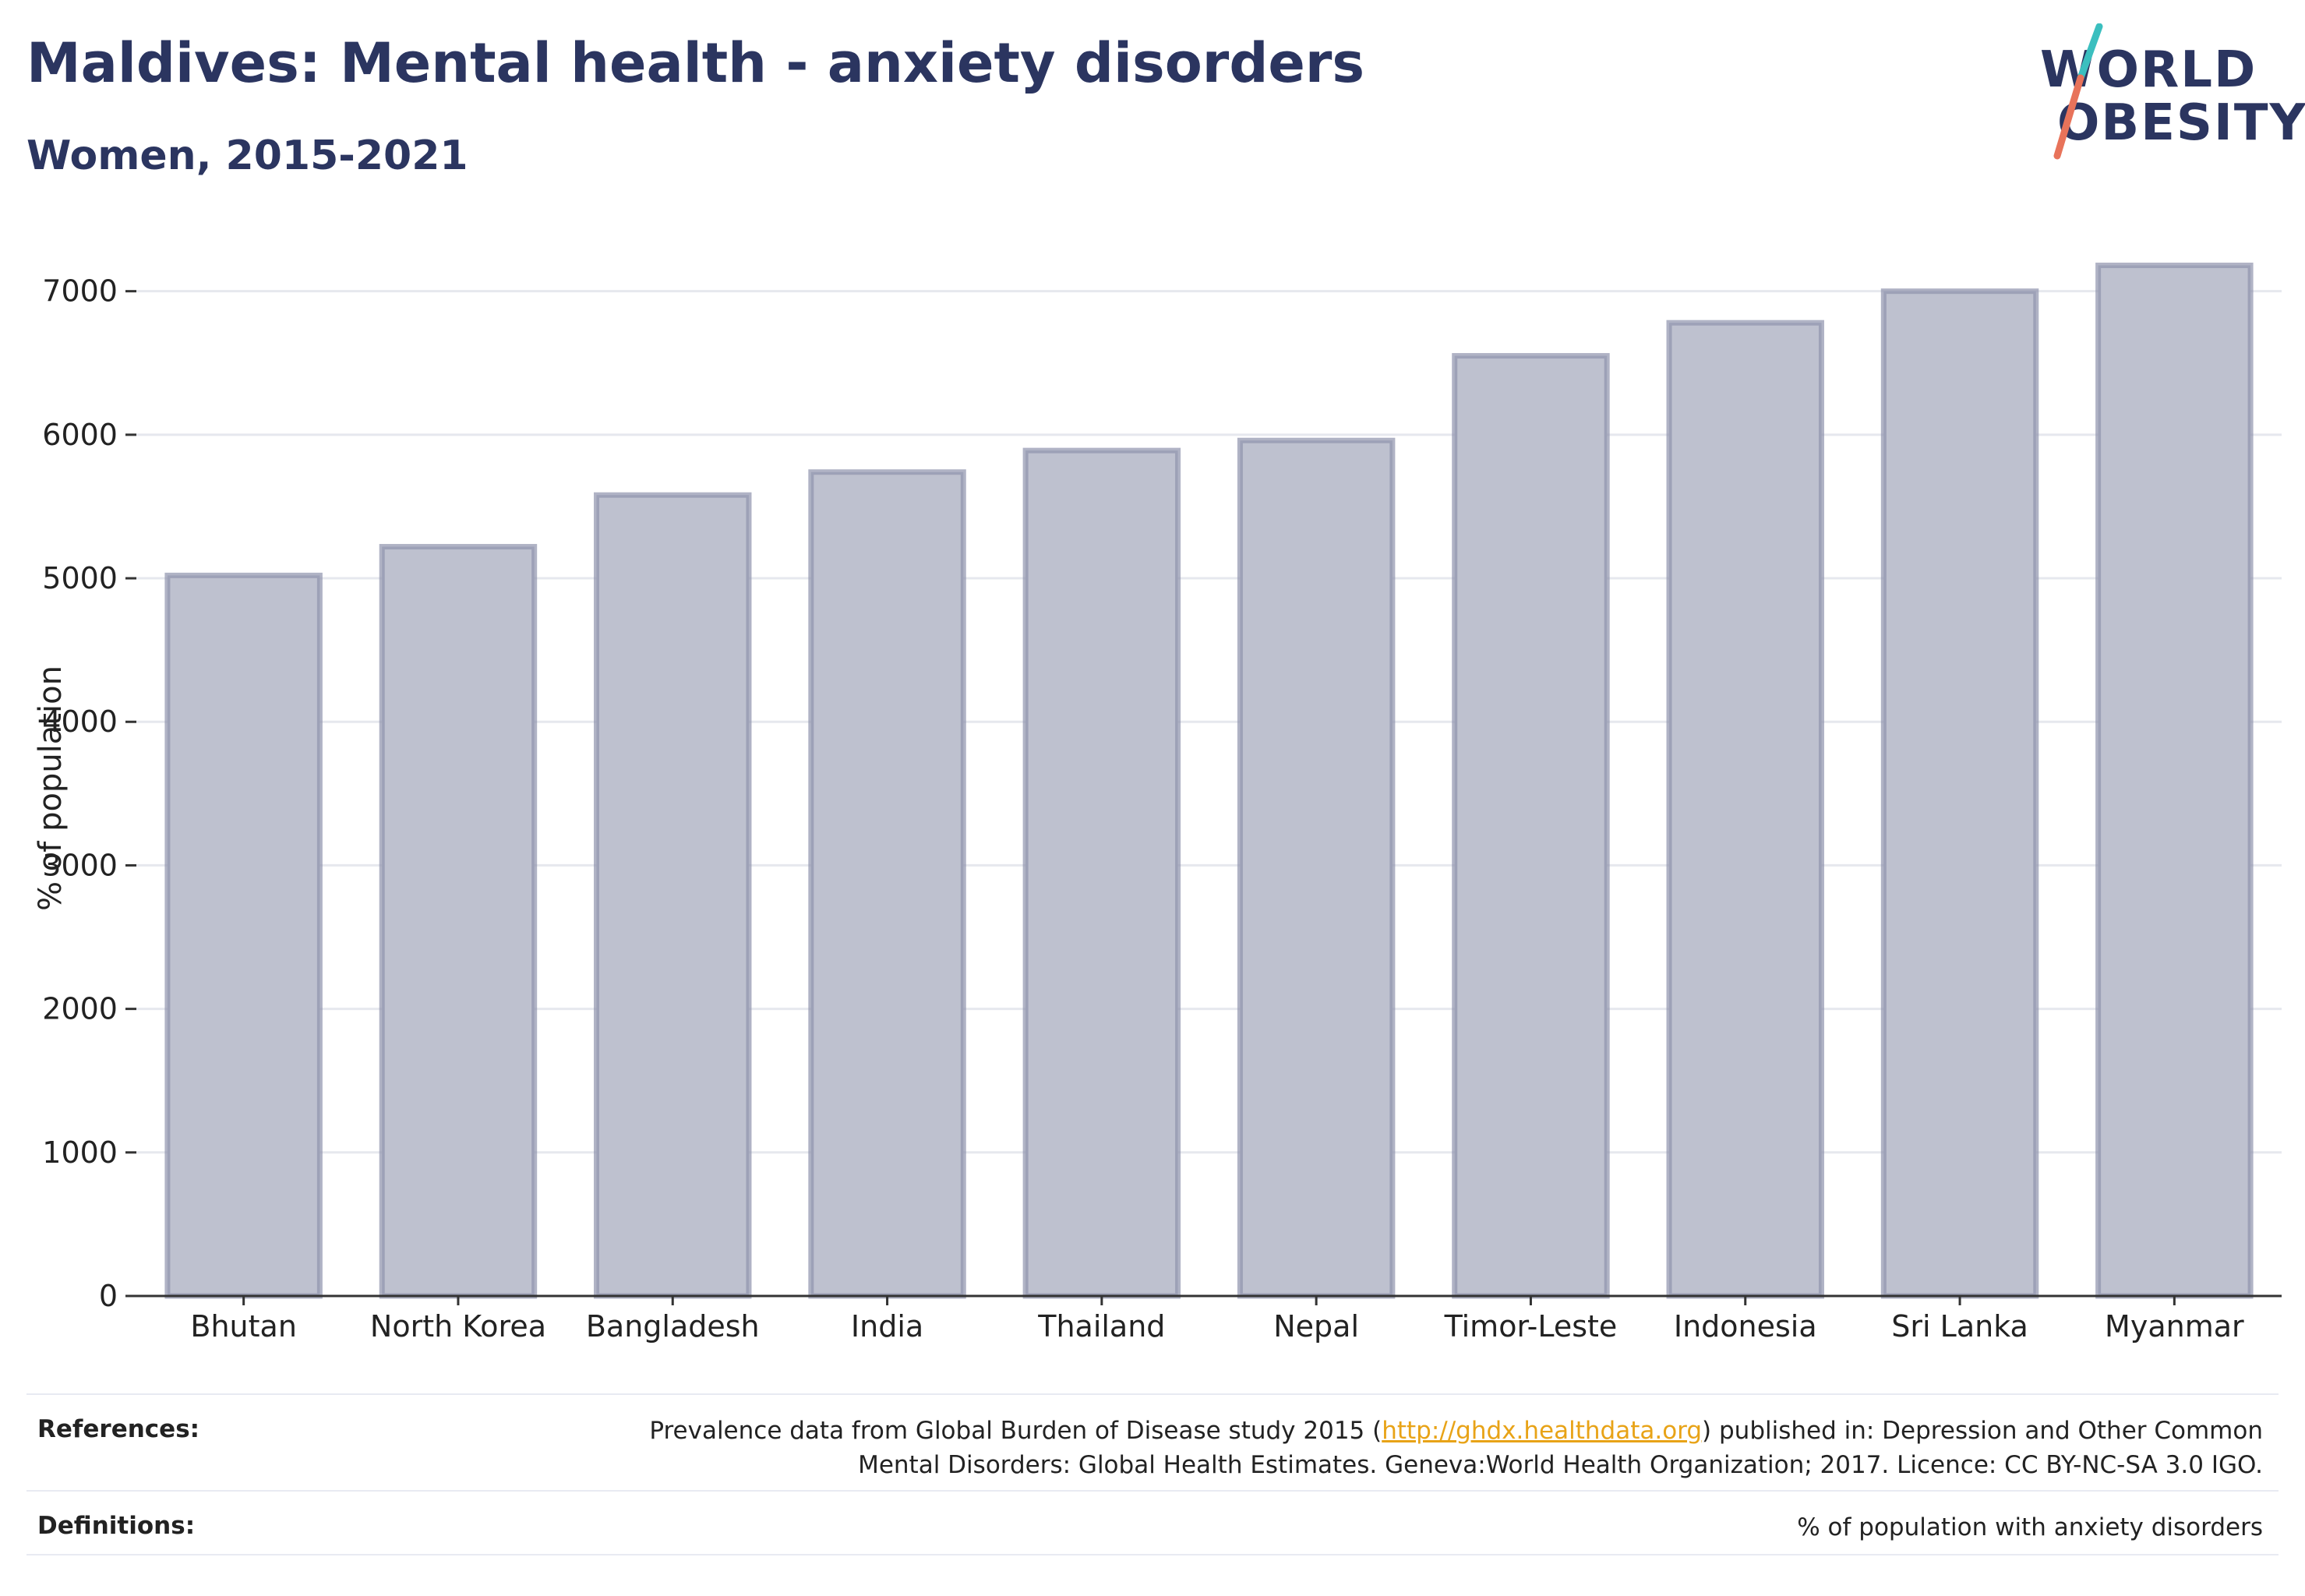  Describe the element at coordinates (1152, 1394) in the screenshot. I see `footer-divider-top` at that location.